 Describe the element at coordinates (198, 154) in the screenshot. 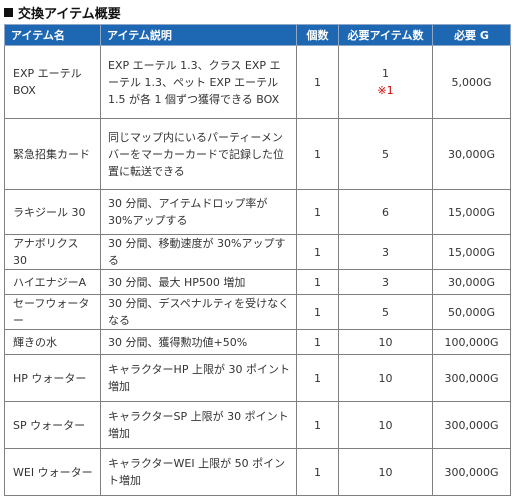

I see `item-description: 同じマップ内にいるパーティーメンバーをマーカーカードで記録した位置に転送できる` at that location.